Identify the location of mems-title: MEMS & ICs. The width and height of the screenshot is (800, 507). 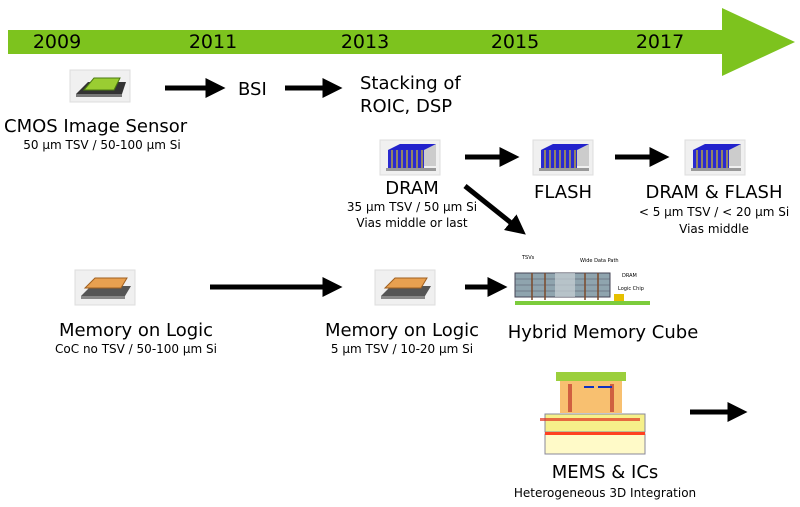
(605, 472).